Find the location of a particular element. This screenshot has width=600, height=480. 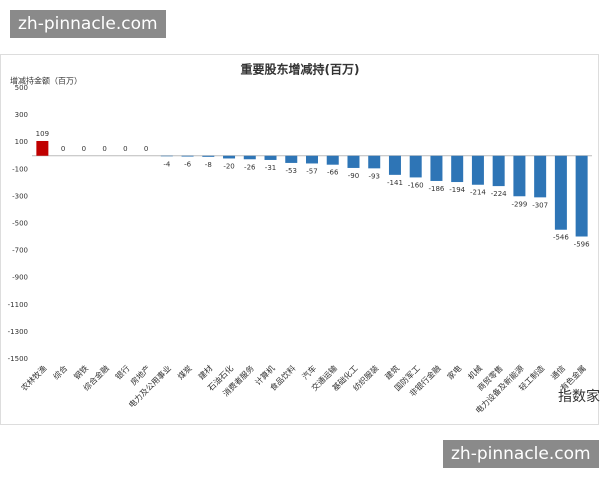

y-tick-label: 100 is located at coordinates (21, 142).